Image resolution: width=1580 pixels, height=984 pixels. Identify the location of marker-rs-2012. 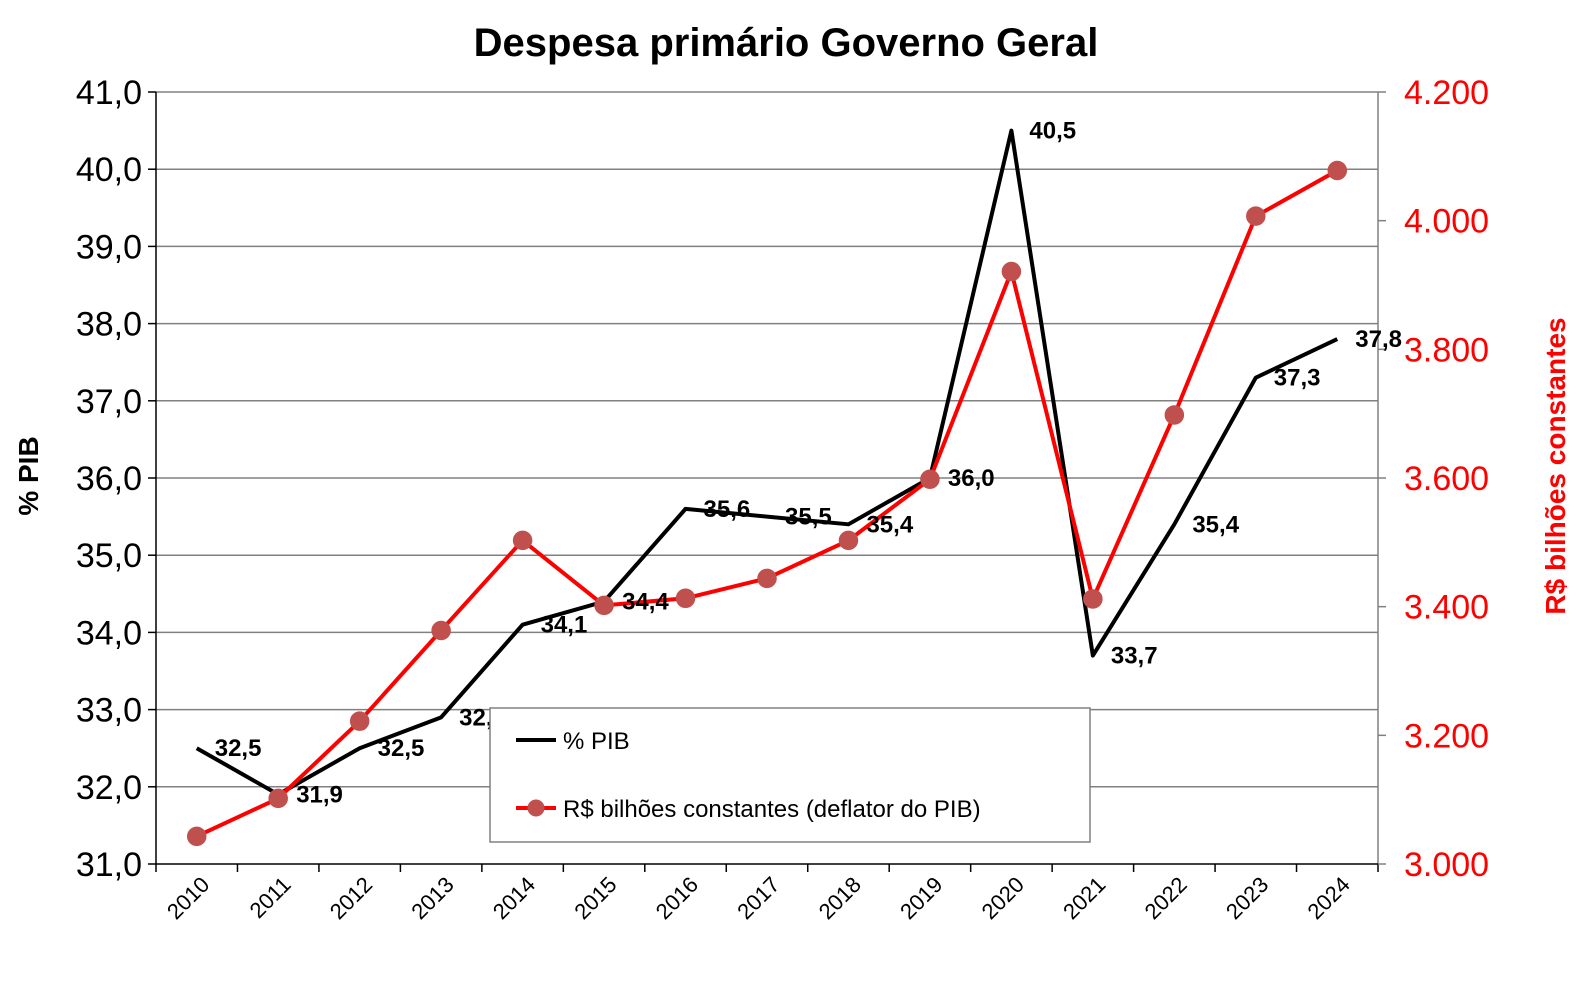
(359, 721).